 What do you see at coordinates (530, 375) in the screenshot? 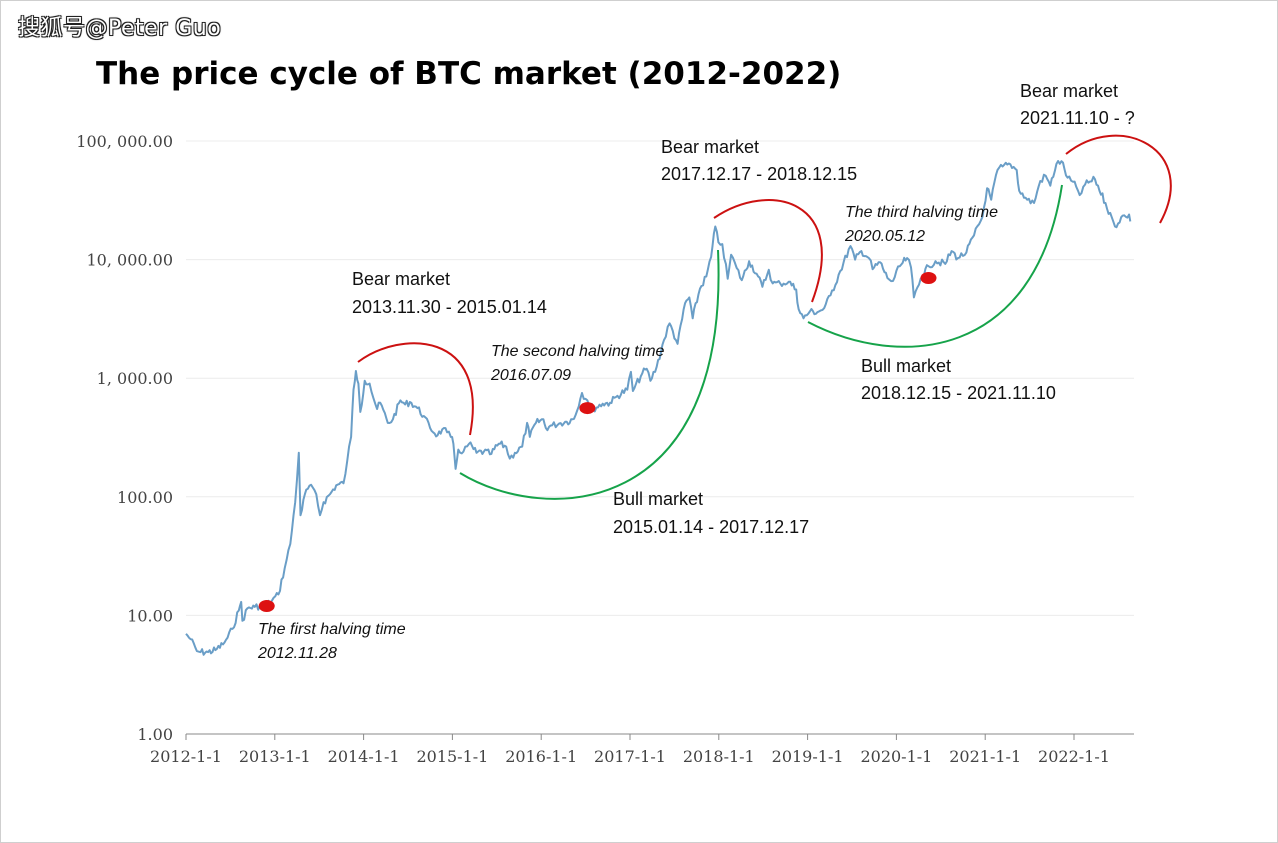
I see `halving-date-label: 2016.07.09` at bounding box center [530, 375].